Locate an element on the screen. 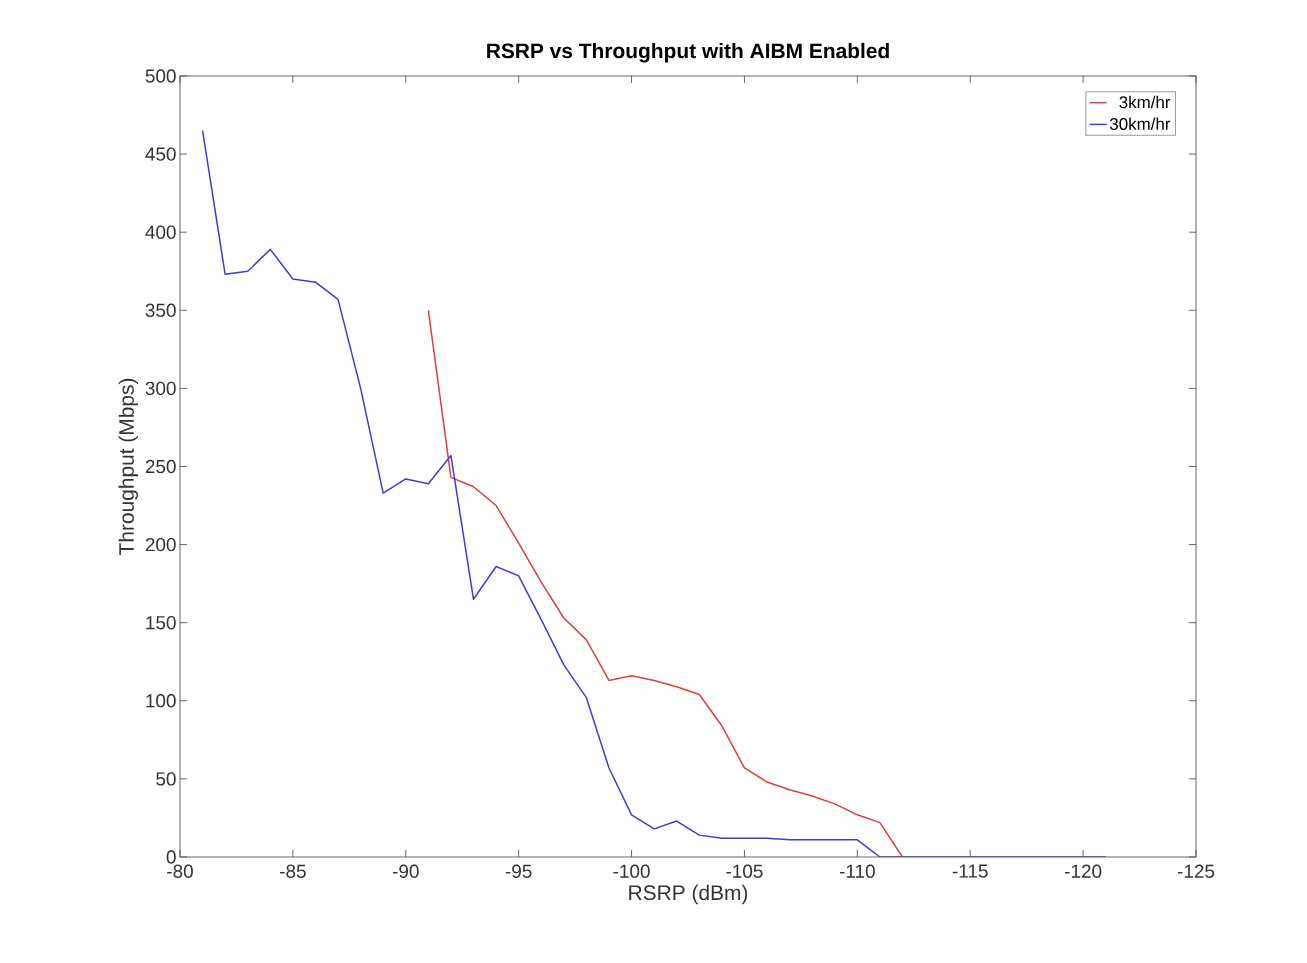 This screenshot has height=963, width=1307. x-tick-label: -120 is located at coordinates (1083, 871).